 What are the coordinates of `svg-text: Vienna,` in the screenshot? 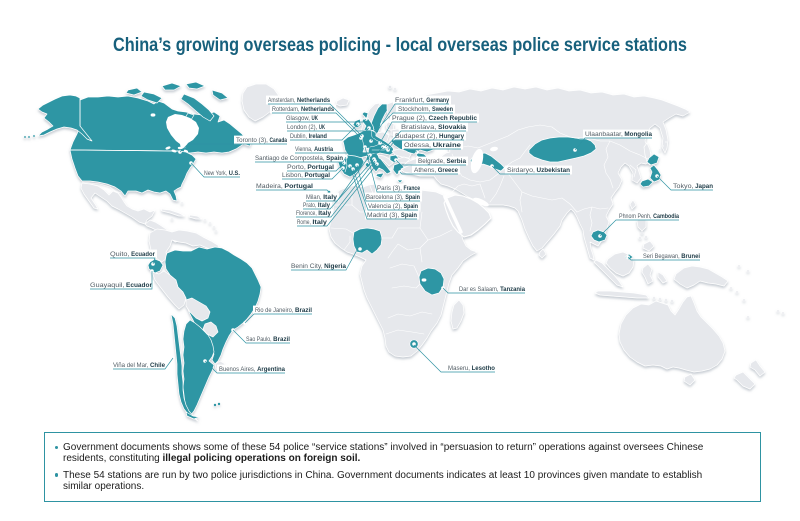 It's located at (304, 150).